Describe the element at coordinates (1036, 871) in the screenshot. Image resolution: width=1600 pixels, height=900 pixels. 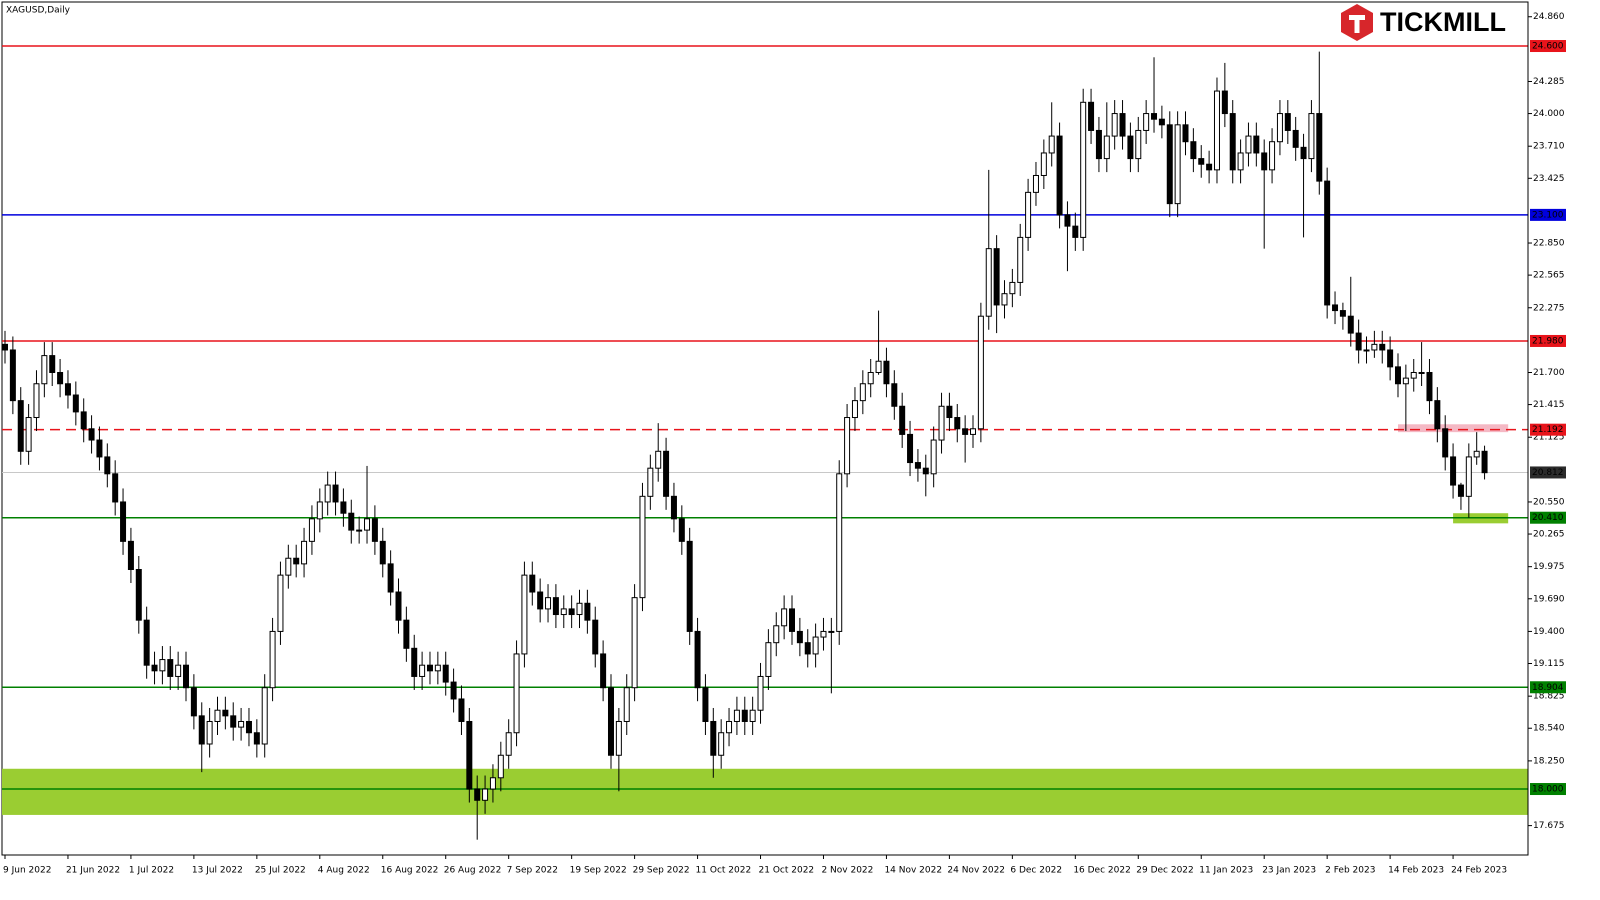
I see `x-tick-label: 6 Dec 2022` at that location.